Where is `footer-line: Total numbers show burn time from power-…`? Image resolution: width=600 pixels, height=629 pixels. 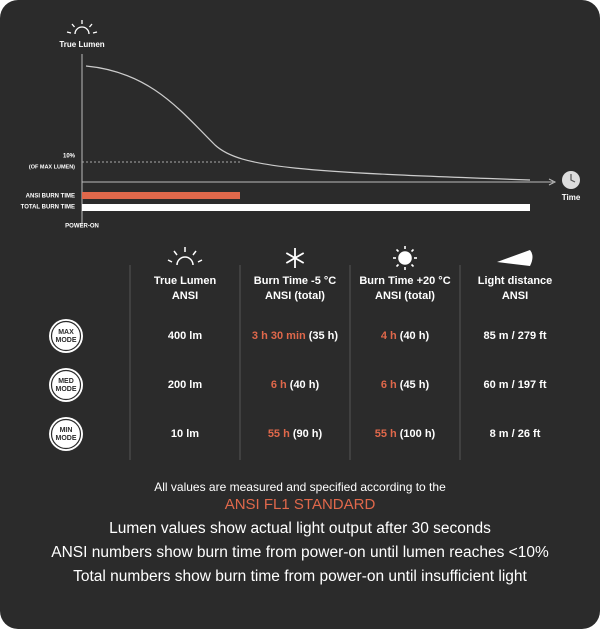
footer-line: Total numbers show burn time from power-… is located at coordinates (300, 576).